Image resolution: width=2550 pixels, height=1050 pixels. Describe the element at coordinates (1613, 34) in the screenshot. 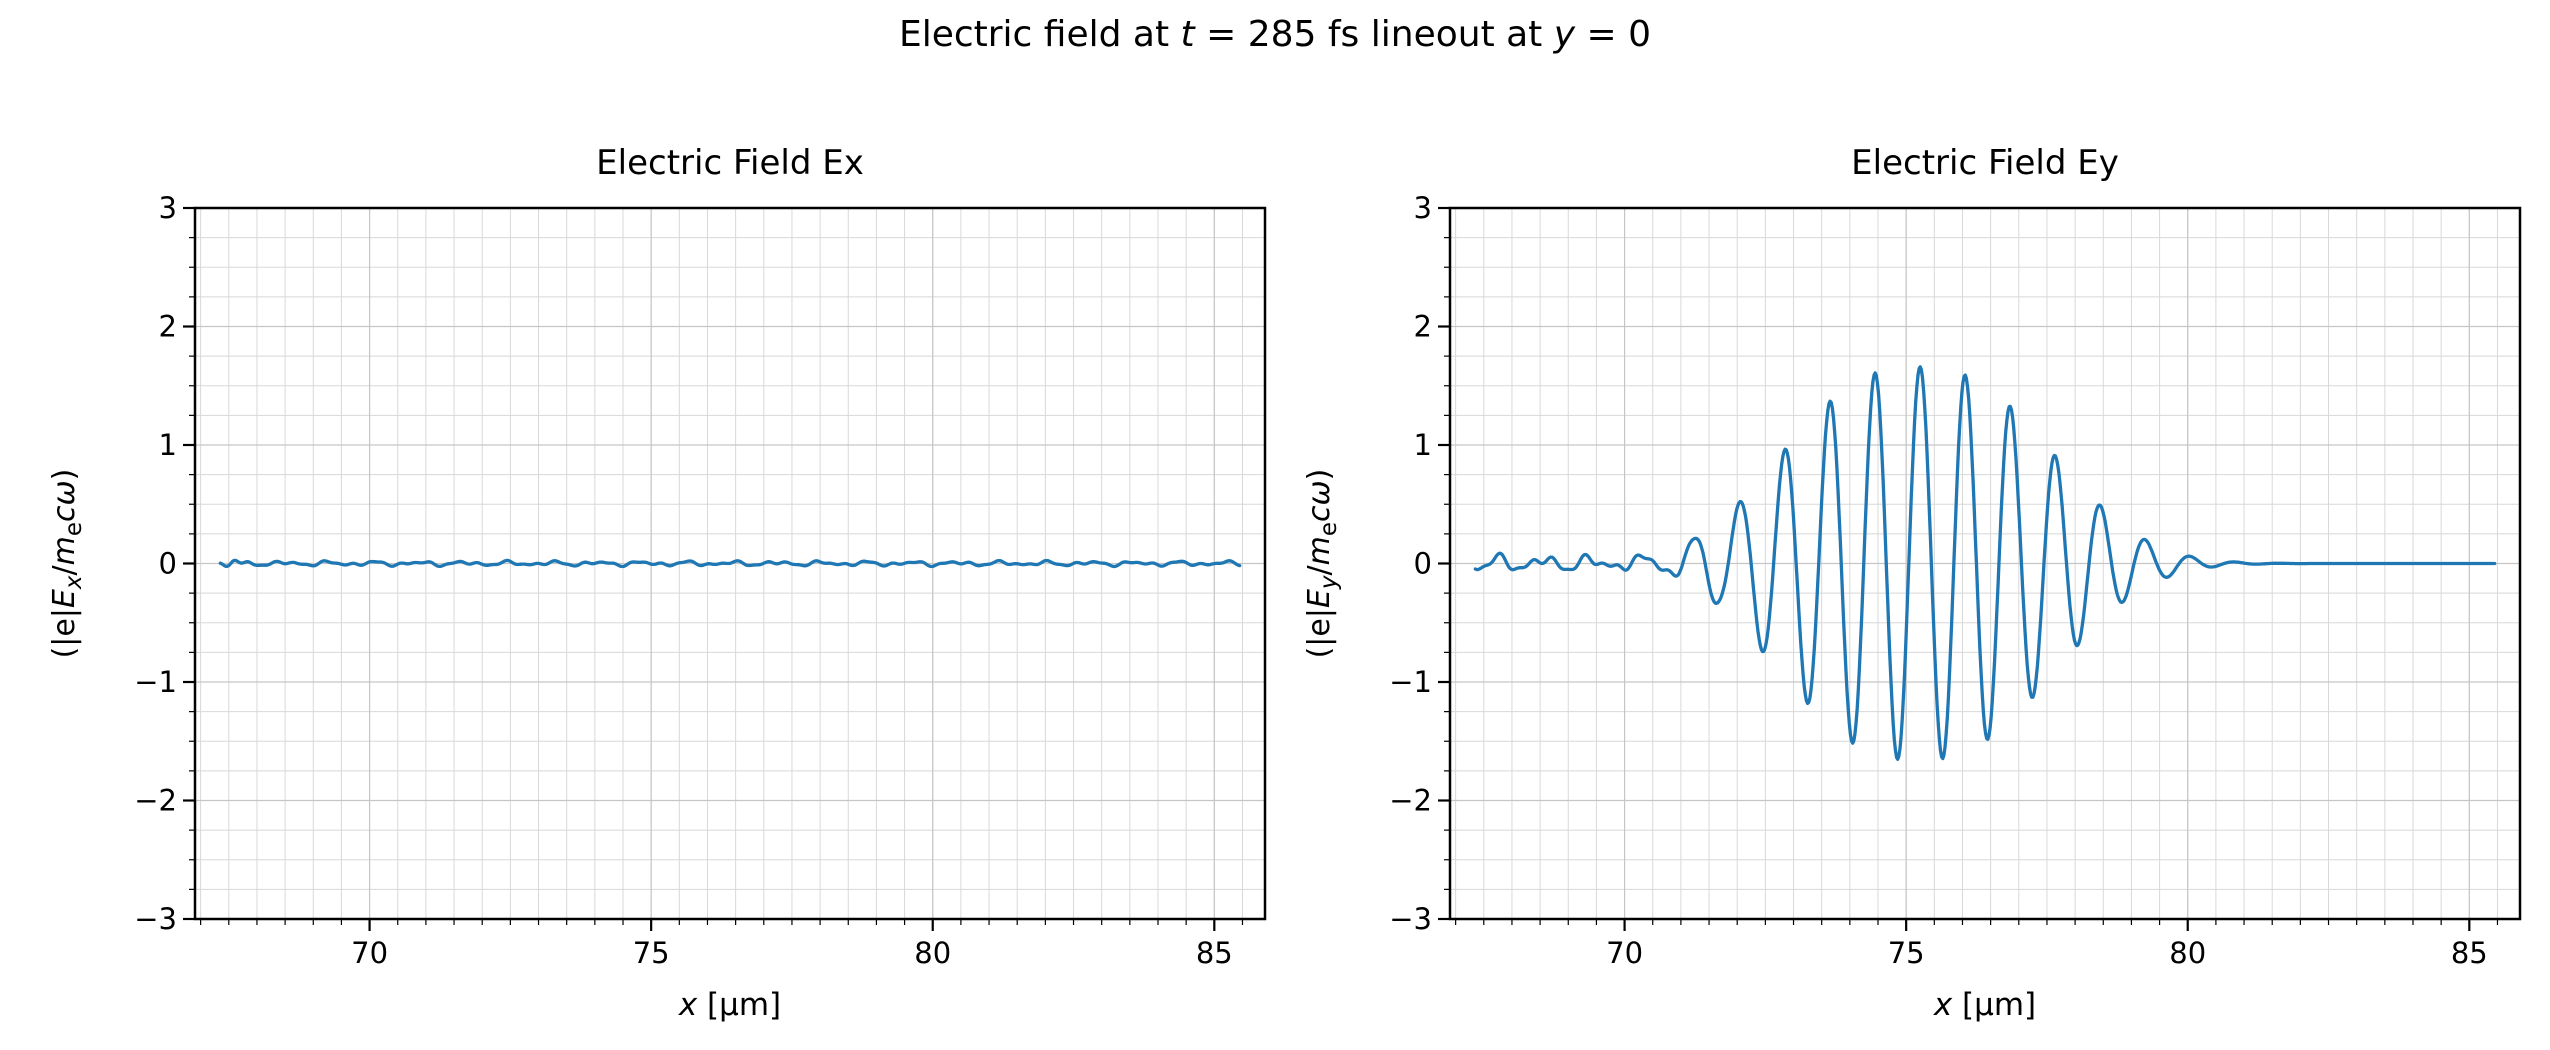

I see `suptitle-segment: = 0` at that location.